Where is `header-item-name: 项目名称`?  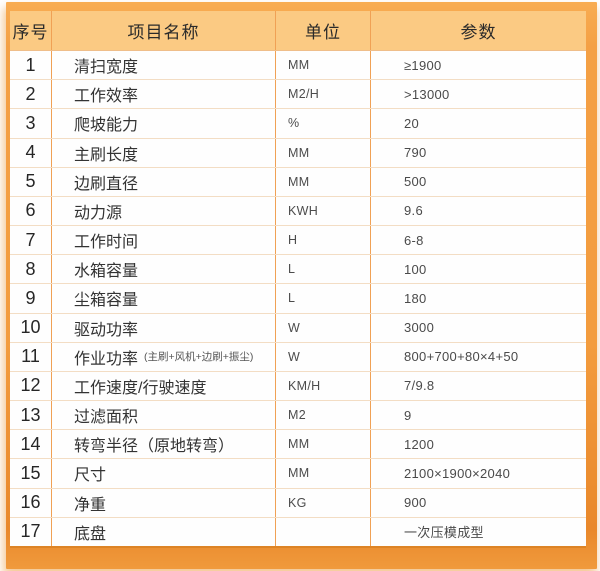 header-item-name: 项目名称 is located at coordinates (164, 30).